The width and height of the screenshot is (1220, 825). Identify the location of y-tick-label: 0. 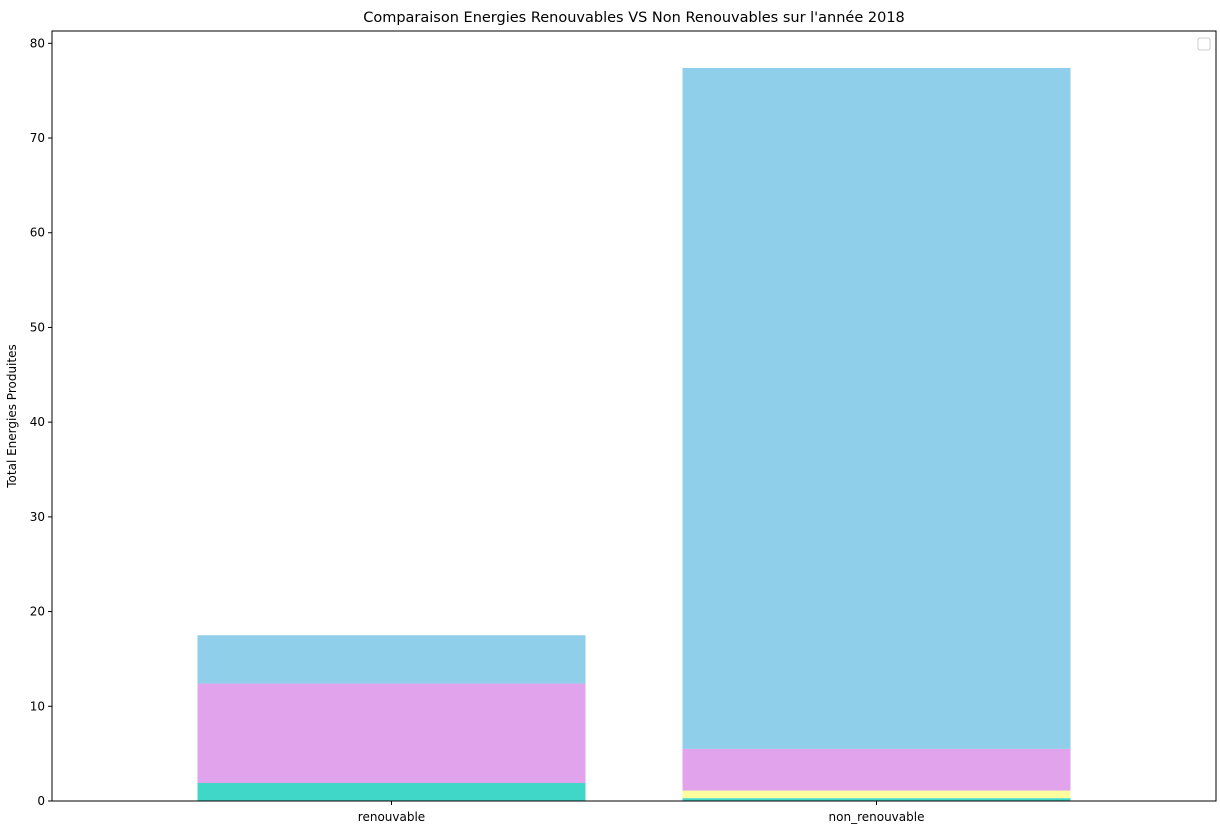
(41, 801).